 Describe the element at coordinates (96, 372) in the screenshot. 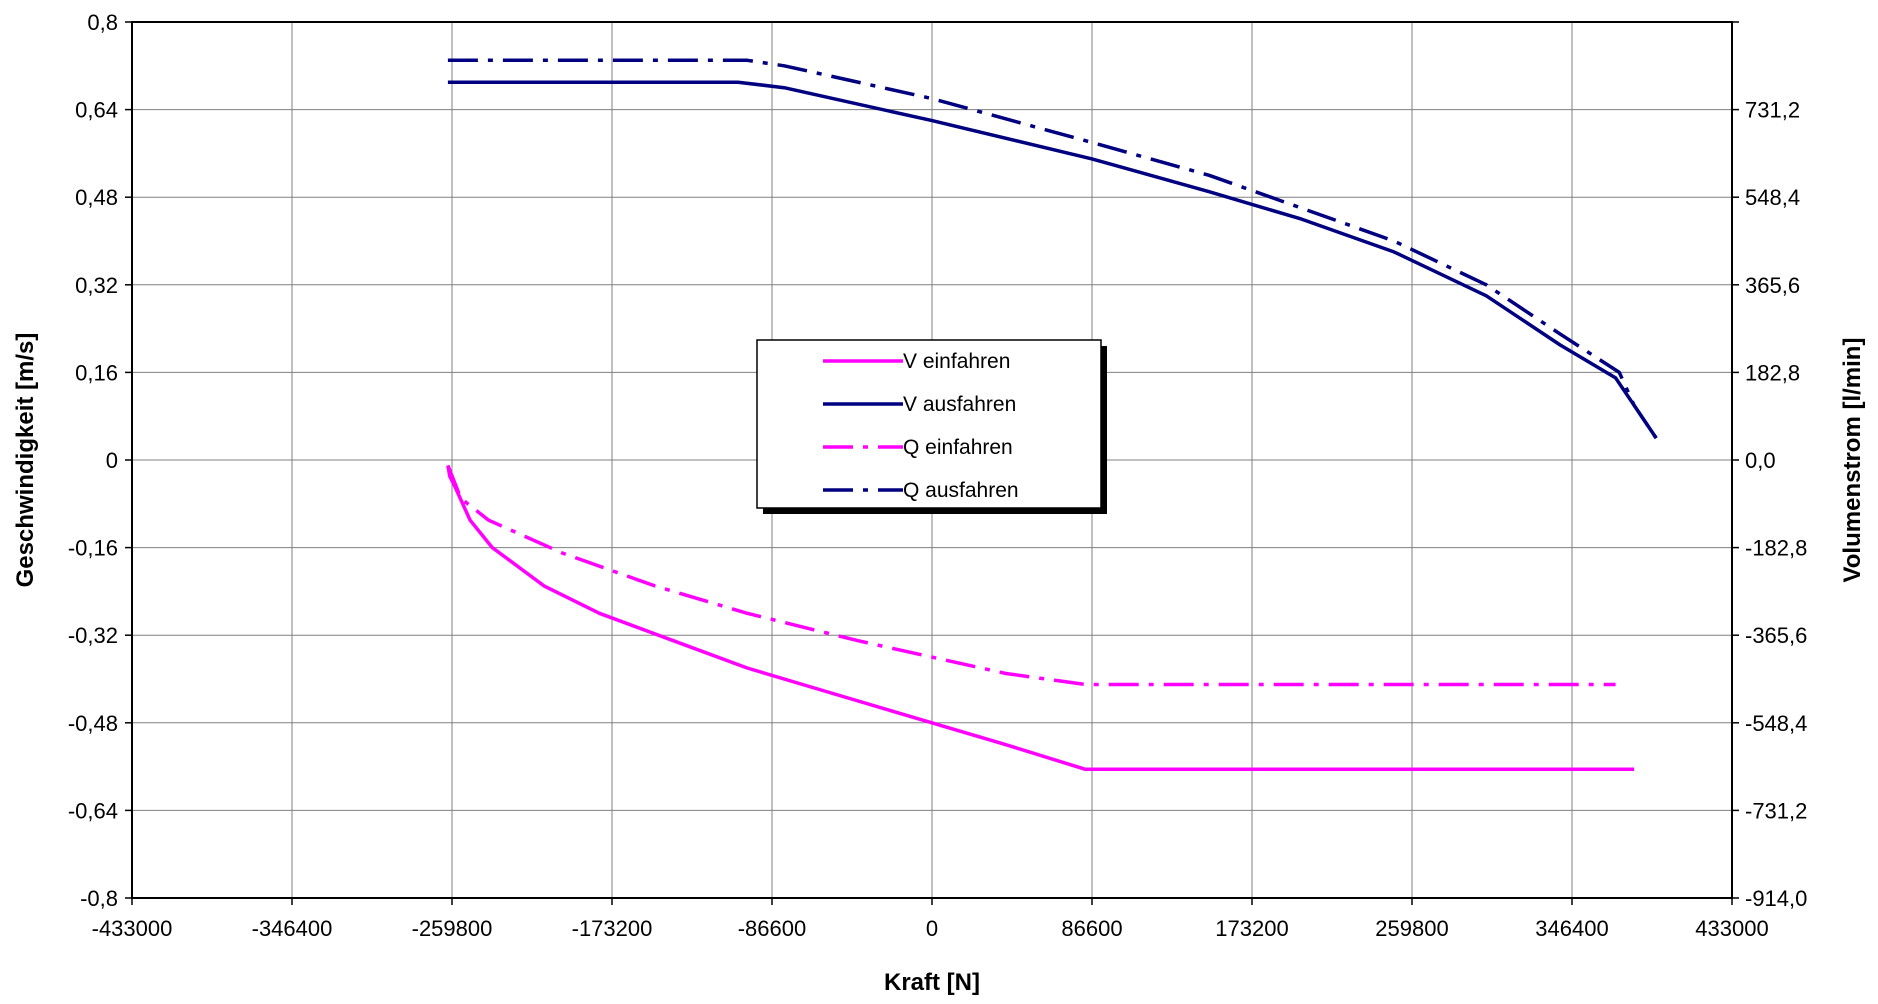

I see `y-tick-label: 0,16` at that location.